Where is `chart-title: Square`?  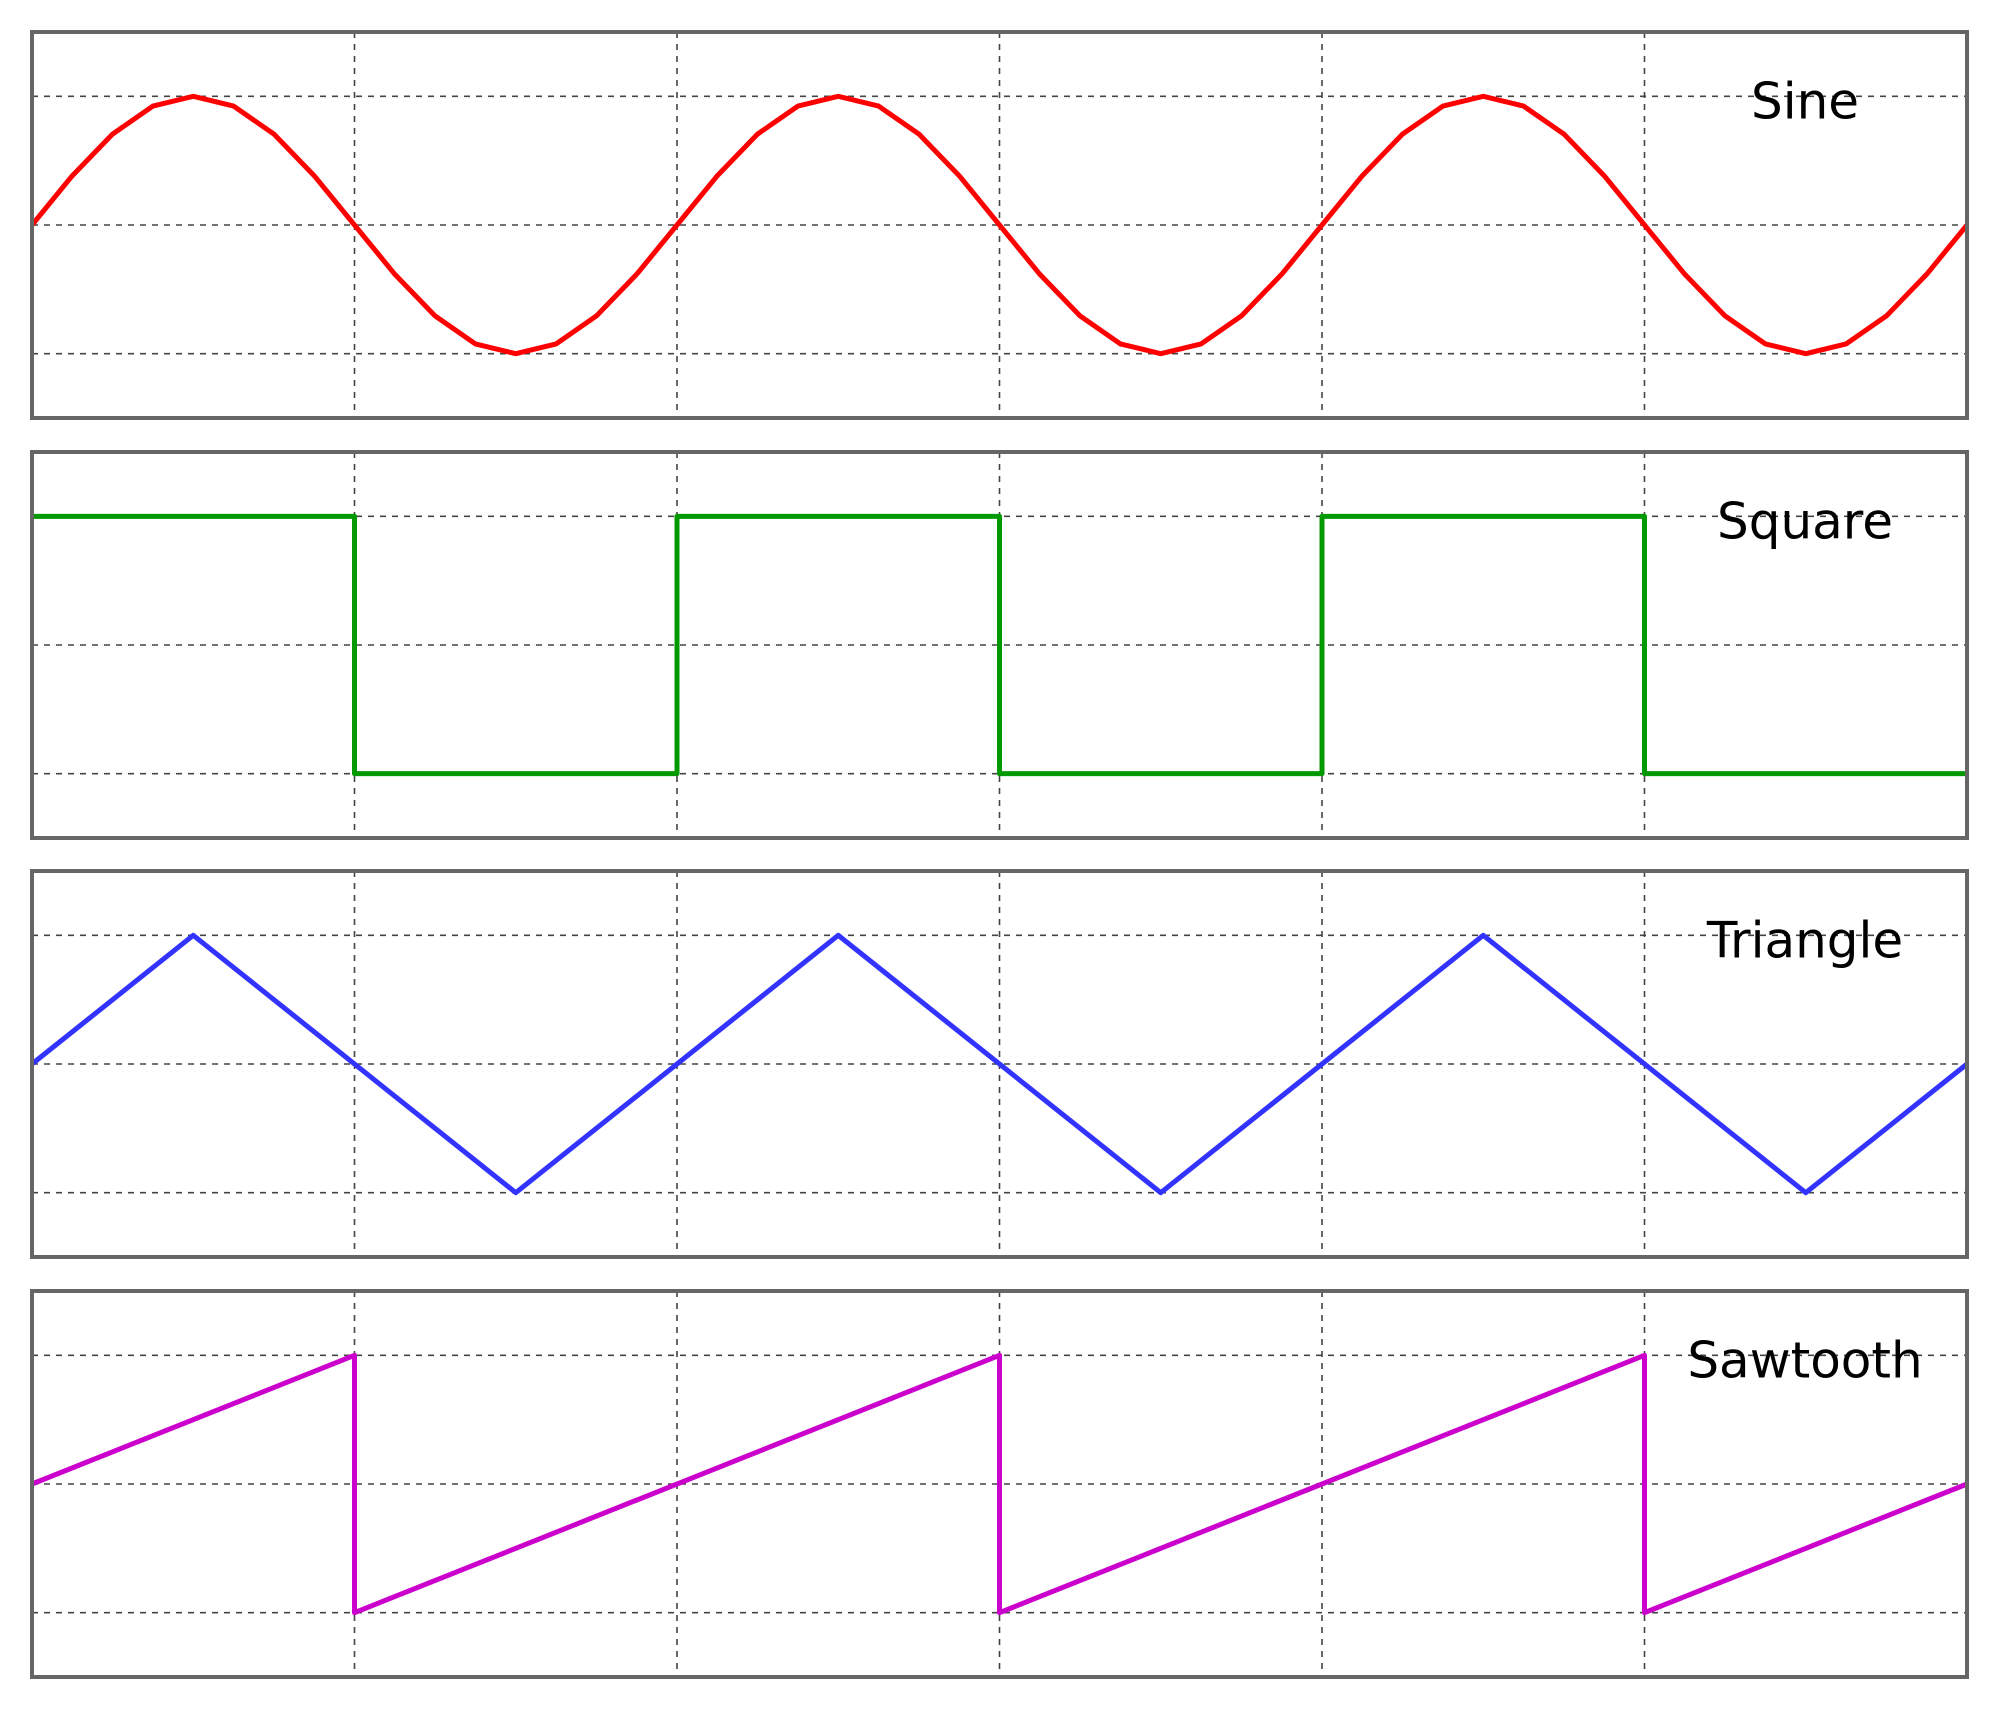 chart-title: Square is located at coordinates (1805, 522).